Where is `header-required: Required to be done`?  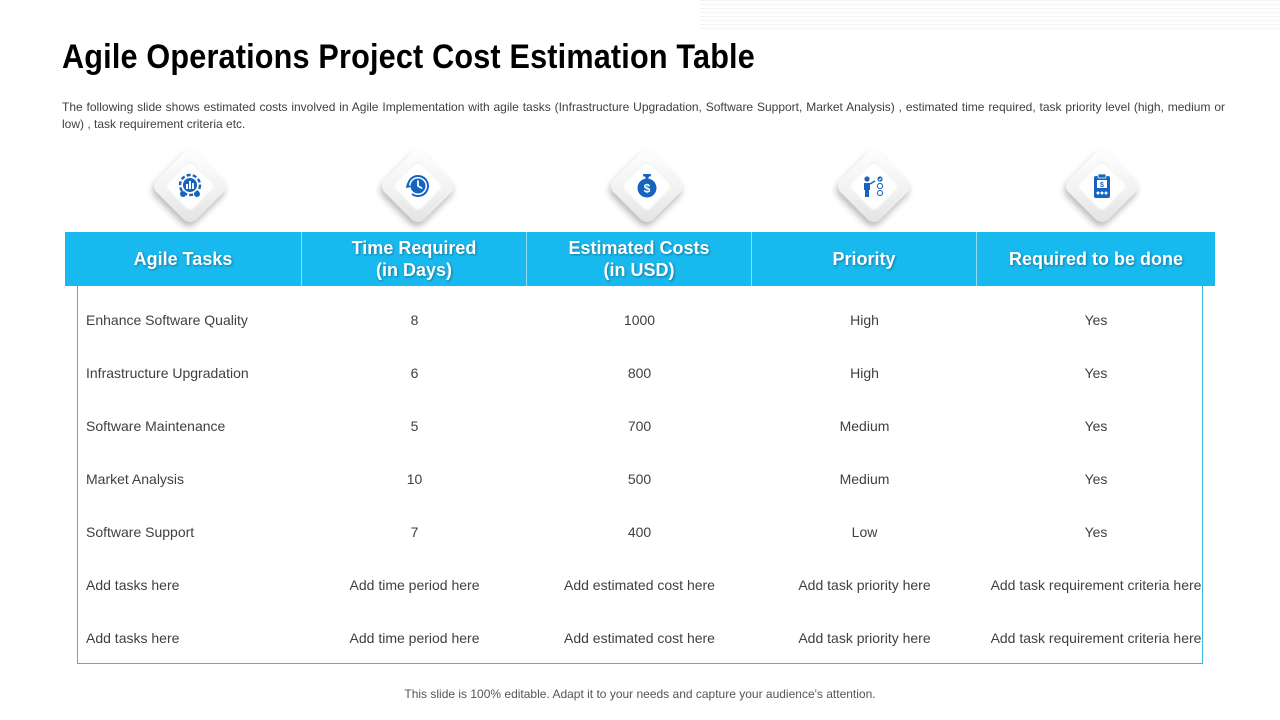 header-required: Required to be done is located at coordinates (1095, 259).